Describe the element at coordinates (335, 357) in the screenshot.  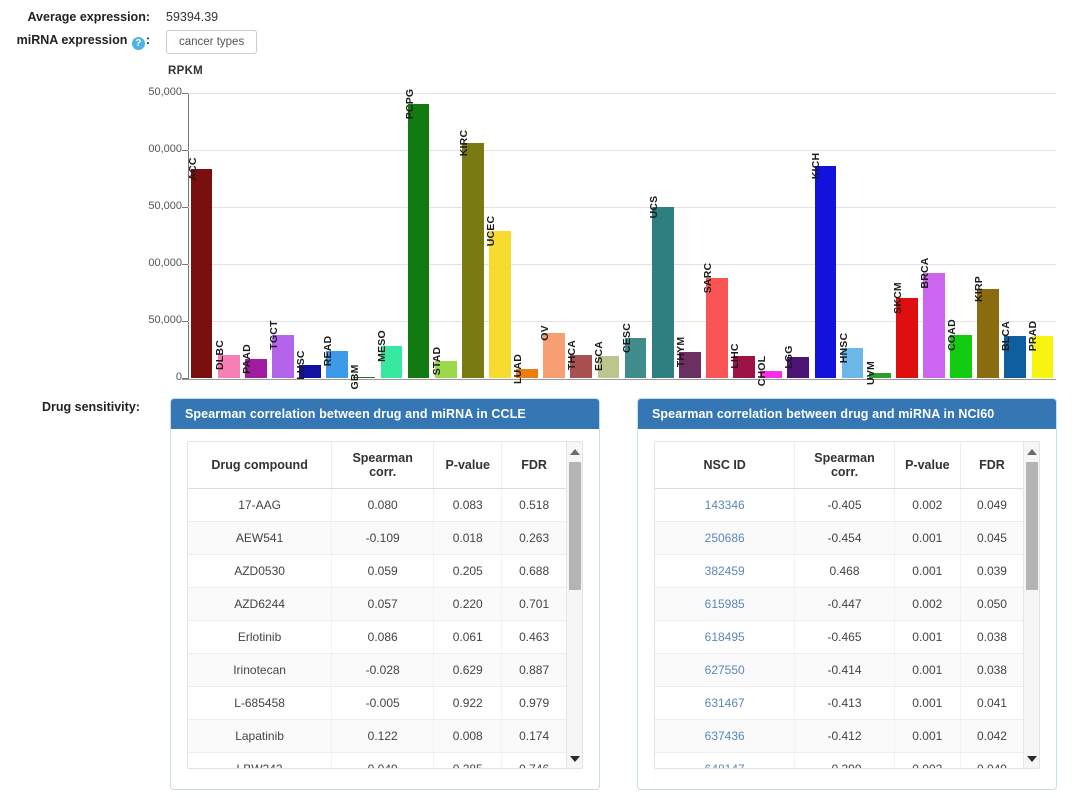
I see `bar-read: READ` at that location.